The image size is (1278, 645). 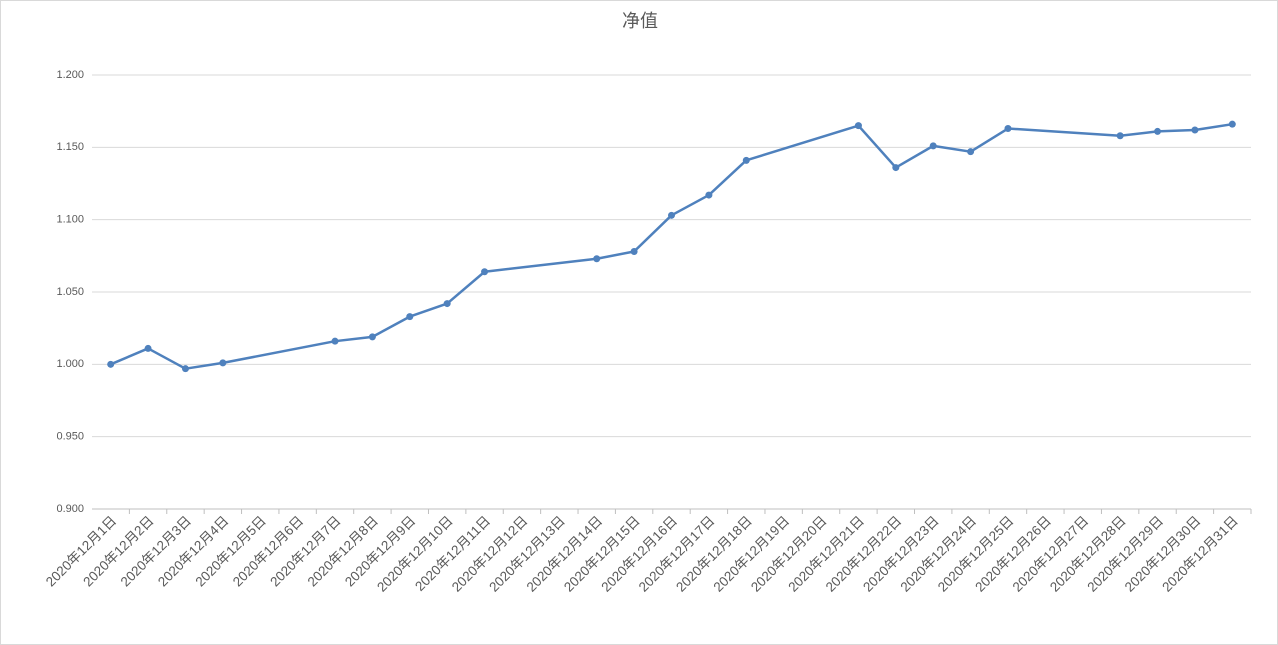 What do you see at coordinates (70, 75) in the screenshot?
I see `y-tick-label: 1.200` at bounding box center [70, 75].